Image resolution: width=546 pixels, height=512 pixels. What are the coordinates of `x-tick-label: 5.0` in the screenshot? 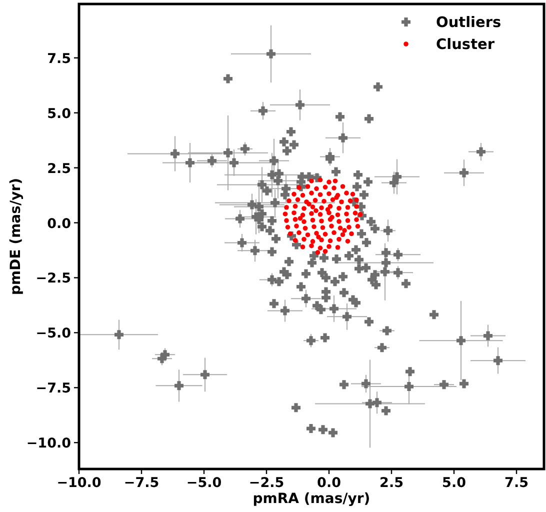 It's located at (454, 483).